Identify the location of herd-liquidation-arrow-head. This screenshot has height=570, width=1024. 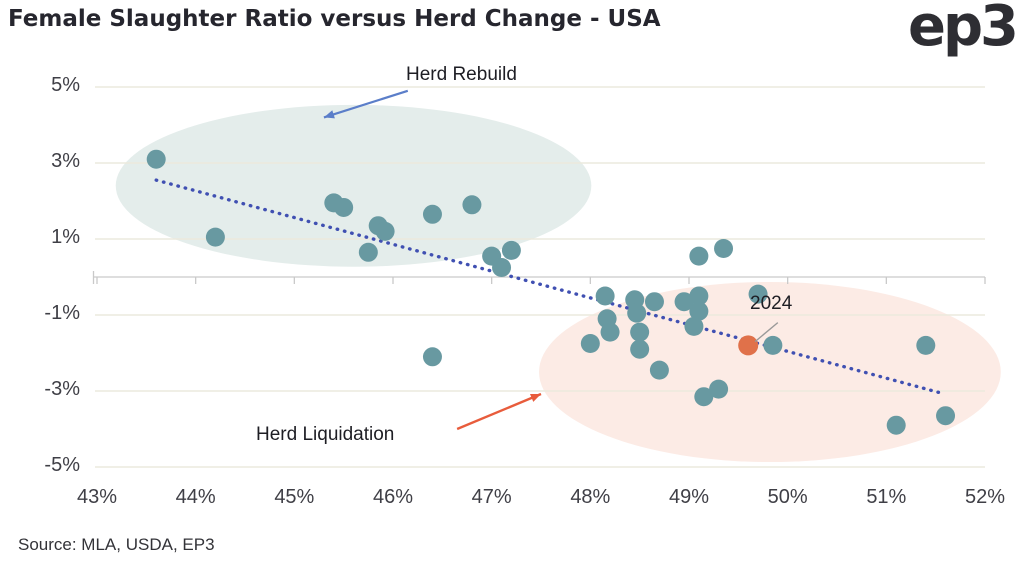
(535, 397).